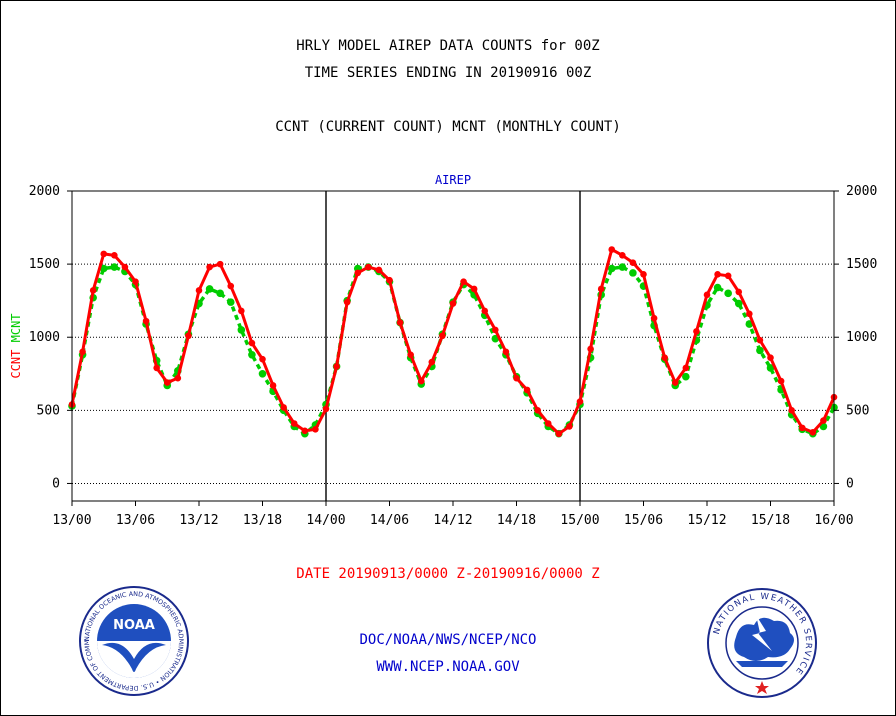 The height and width of the screenshot is (716, 896). What do you see at coordinates (48, 410) in the screenshot?
I see `ytick-label-left-500: 500` at bounding box center [48, 410].